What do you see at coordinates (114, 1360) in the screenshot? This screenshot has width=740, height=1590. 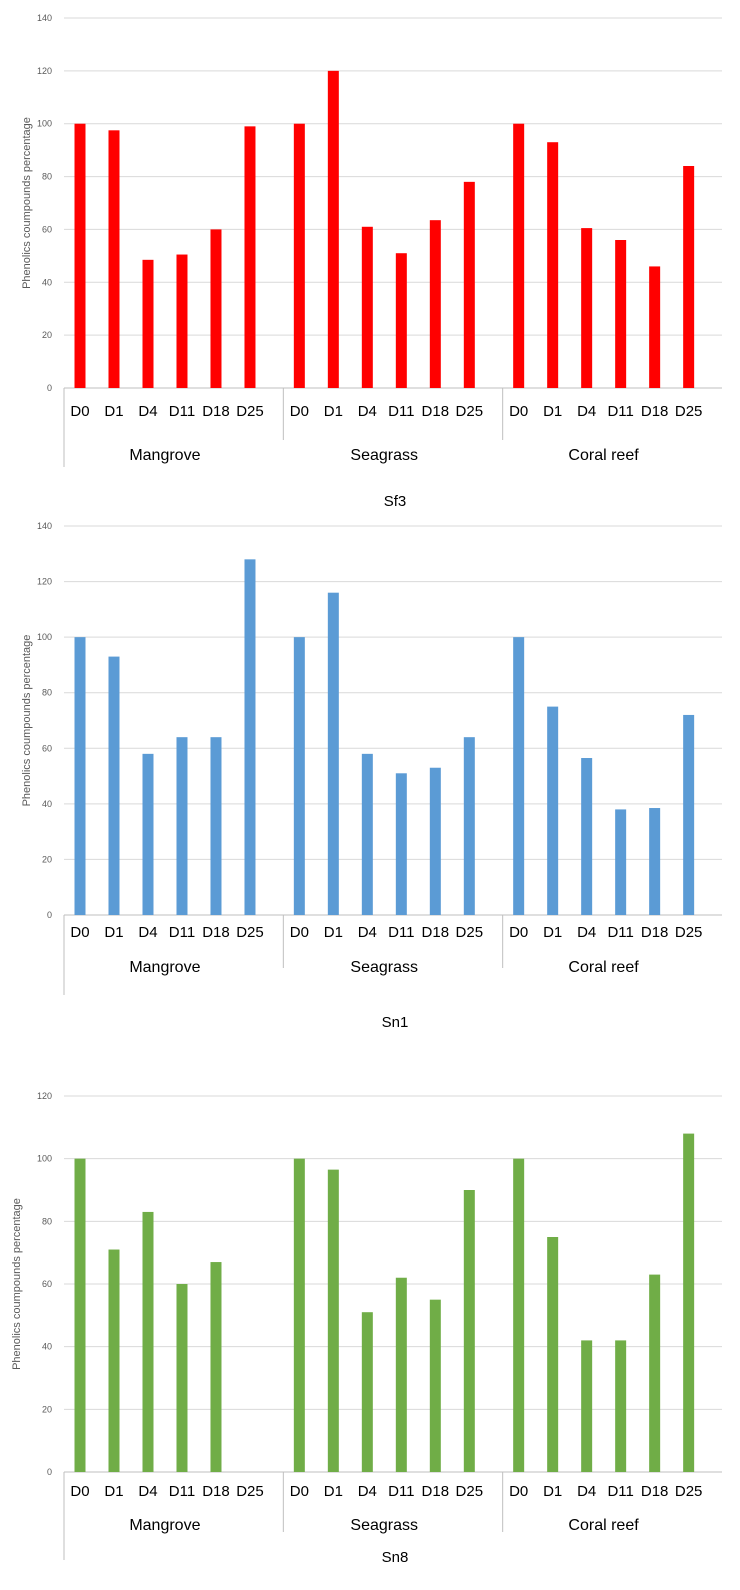 I see `bar-mangrove-d1` at bounding box center [114, 1360].